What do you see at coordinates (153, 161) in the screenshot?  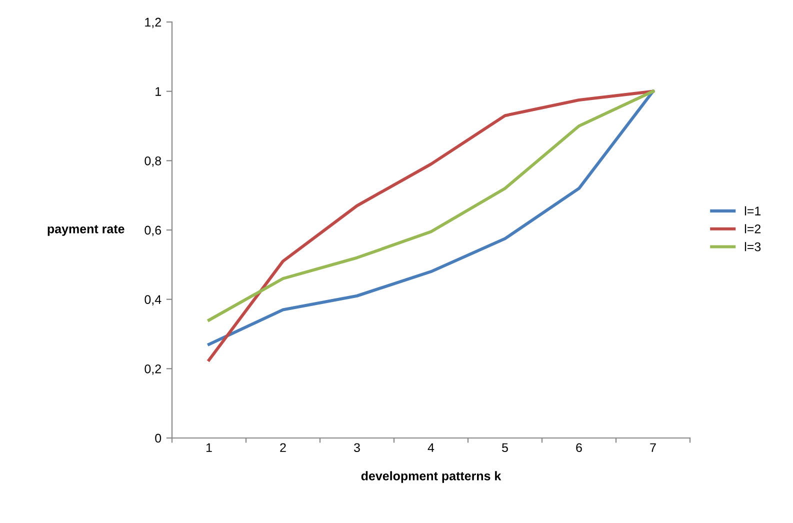 I see `y-tick-label: 0,8` at bounding box center [153, 161].